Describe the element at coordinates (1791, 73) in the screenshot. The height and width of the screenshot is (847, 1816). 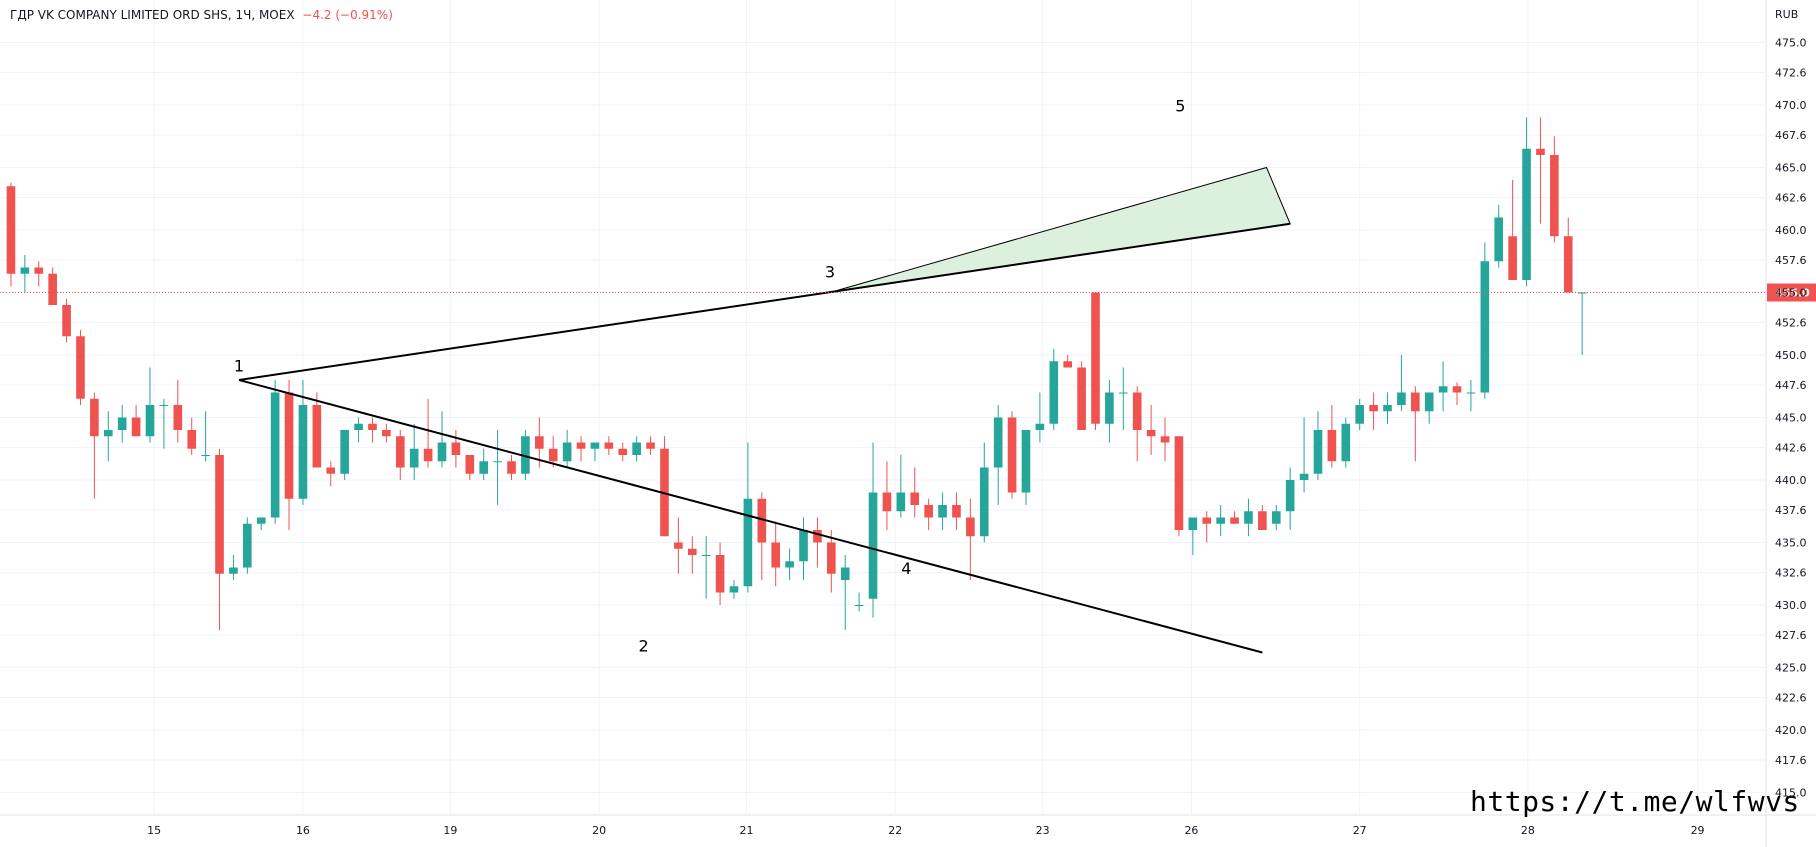
I see `price-tick-label: 472.6` at that location.